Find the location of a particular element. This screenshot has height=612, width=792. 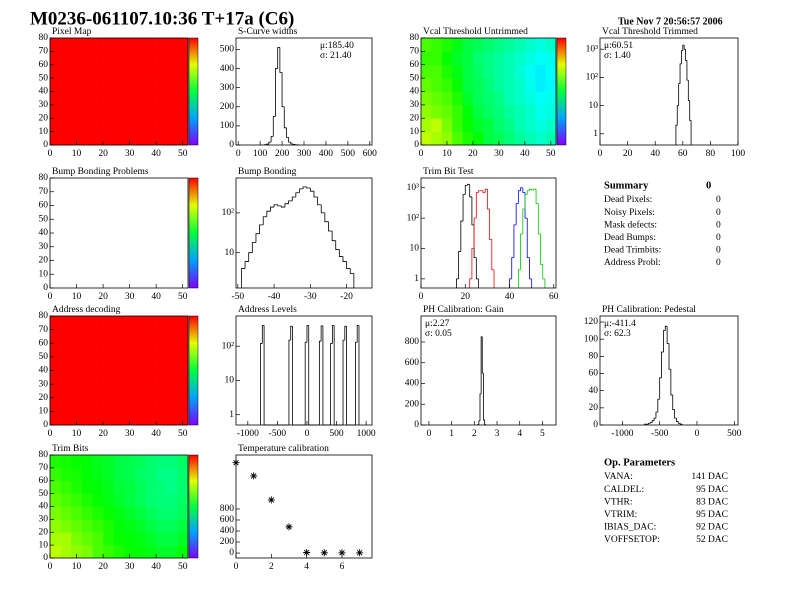

y-tick-label: 100 is located at coordinates (227, 126).